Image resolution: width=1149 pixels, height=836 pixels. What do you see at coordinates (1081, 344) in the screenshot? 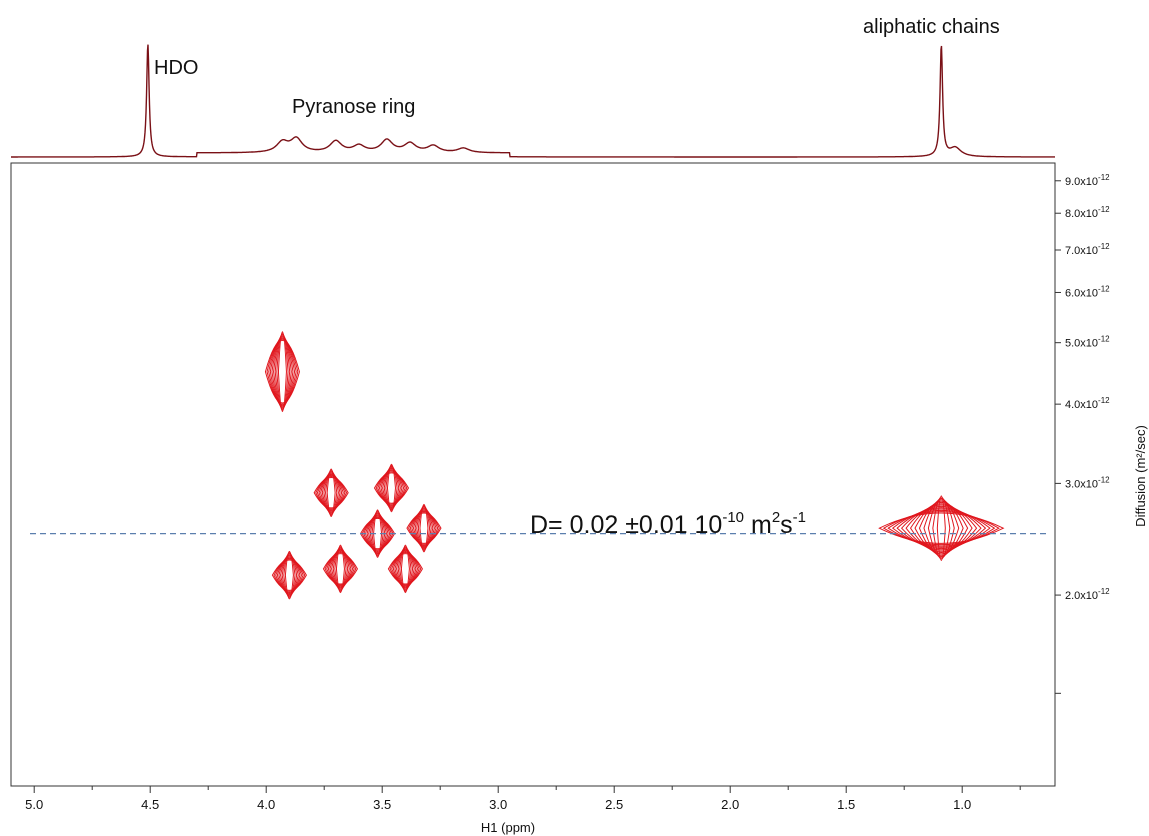
I see `y-tick-mantissa: 5.0x10` at bounding box center [1081, 344].